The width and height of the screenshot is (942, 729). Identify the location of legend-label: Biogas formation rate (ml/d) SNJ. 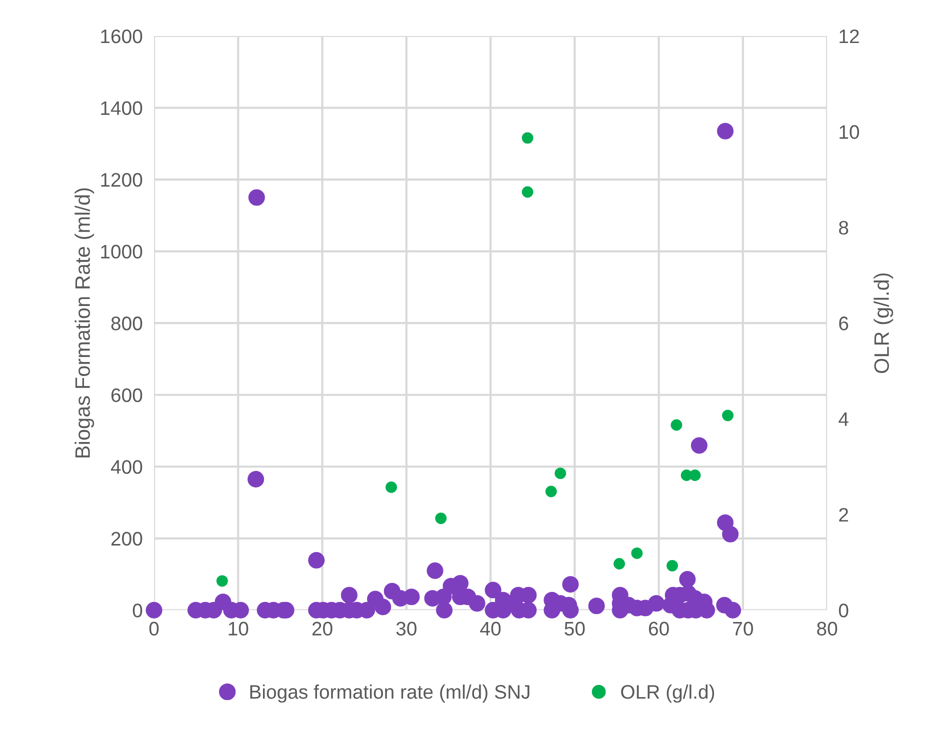
(390, 693).